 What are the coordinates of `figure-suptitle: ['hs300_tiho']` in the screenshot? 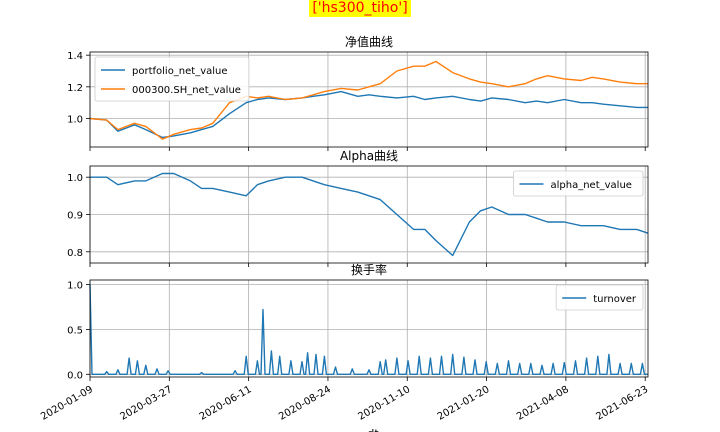 It's located at (360, 8).